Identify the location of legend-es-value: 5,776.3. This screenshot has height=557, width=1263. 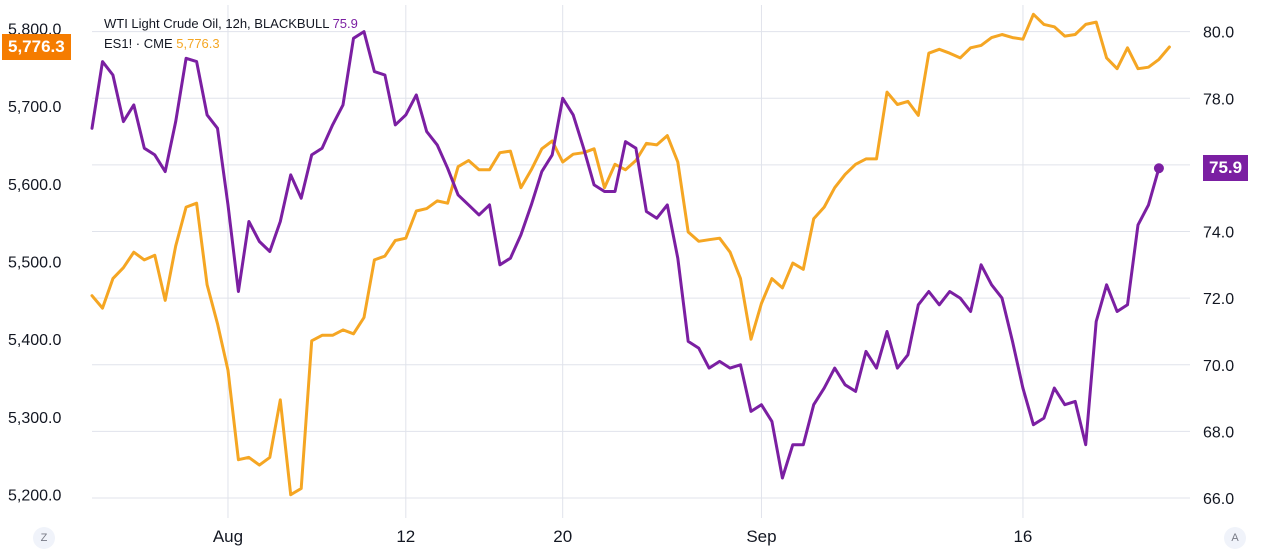
(197, 43).